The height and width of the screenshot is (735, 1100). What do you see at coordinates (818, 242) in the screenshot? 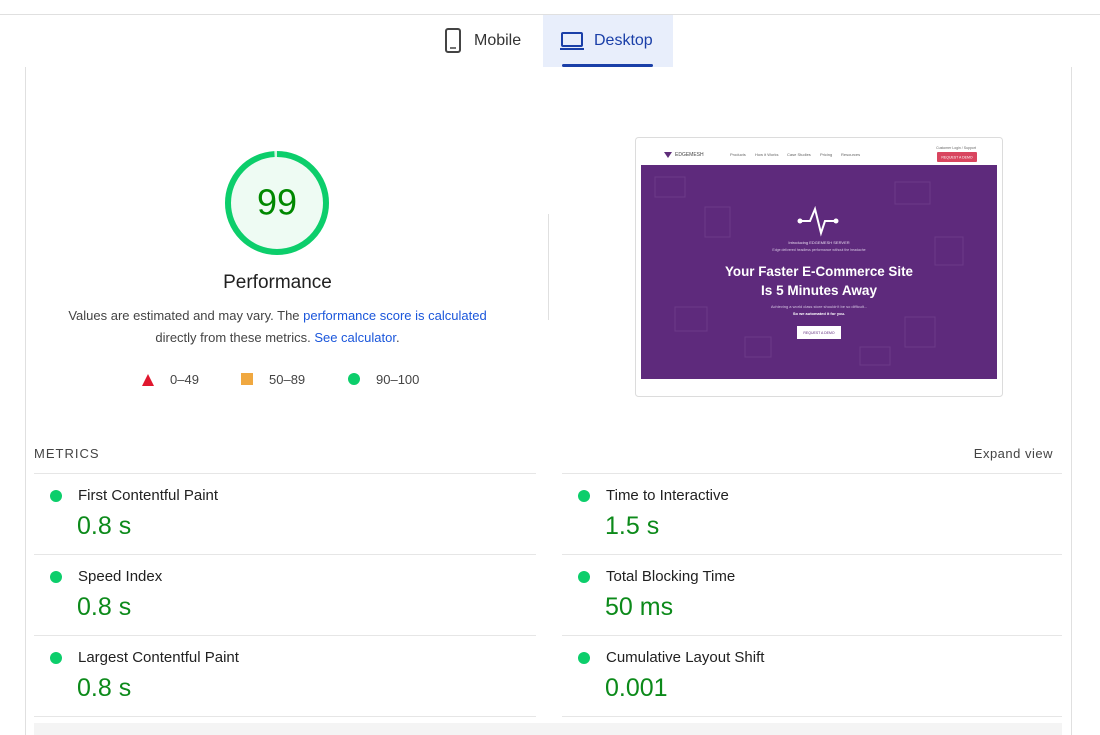
I see `hero-intro: Introducing EDGEMESH SERVER` at bounding box center [818, 242].